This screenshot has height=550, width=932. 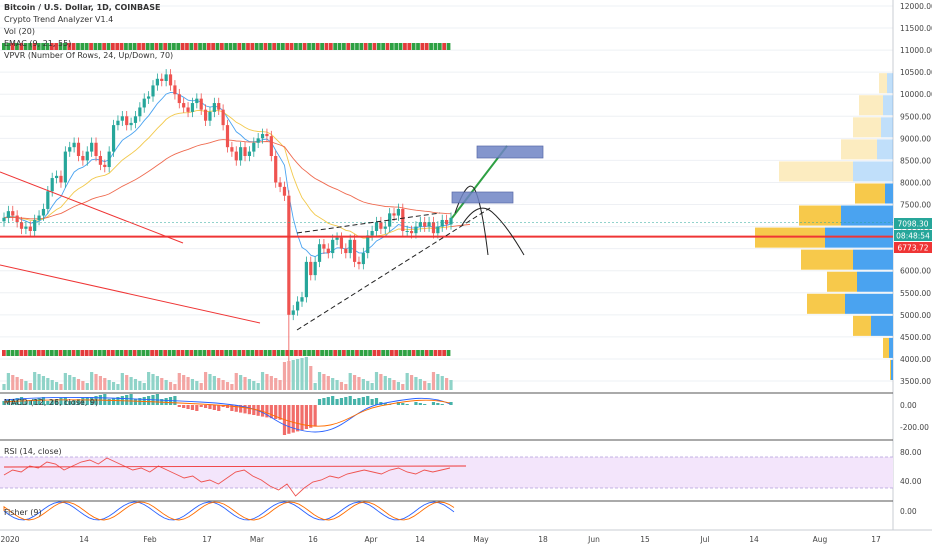 I want to click on macd-label: MACD (12, 26, close, 9), so click(x=51, y=402).